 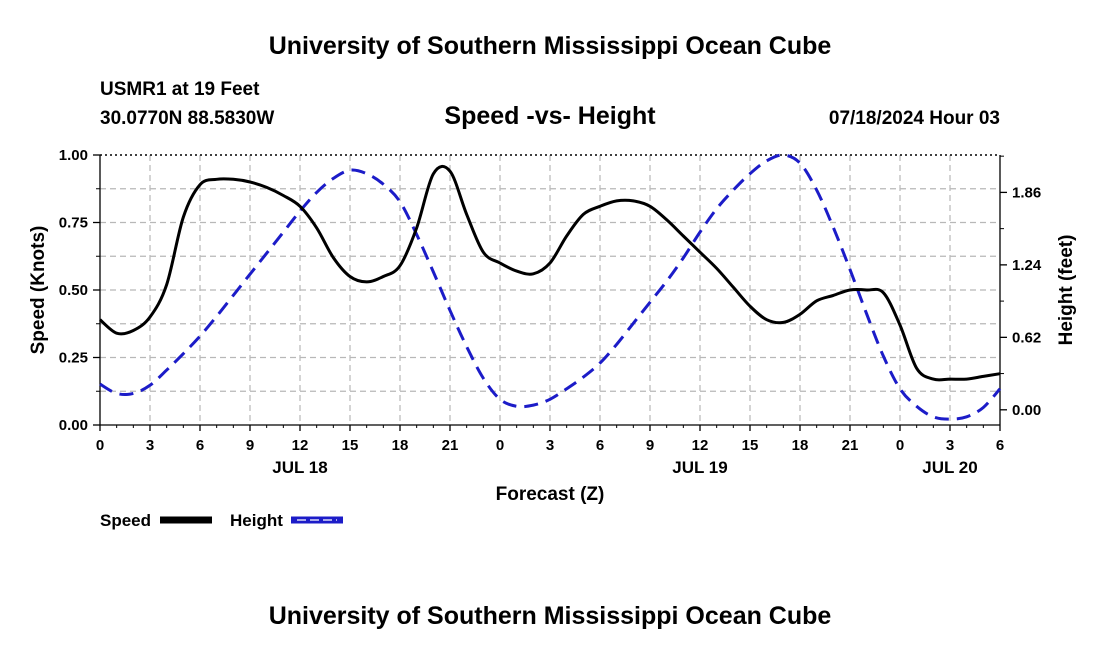 I want to click on y2-tick-label: 0.62, so click(x=1026, y=337).